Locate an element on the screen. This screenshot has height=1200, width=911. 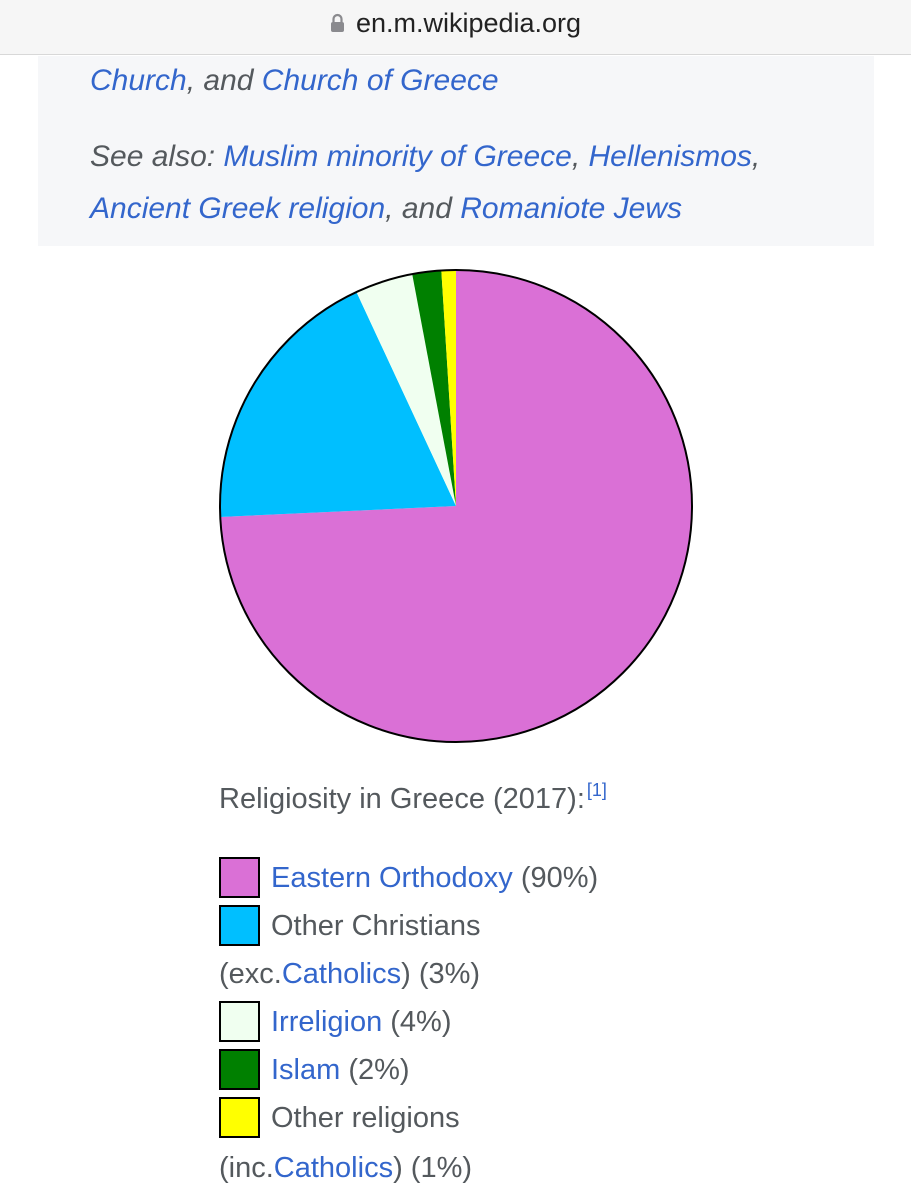
url-display: en.m.wikipedia.org is located at coordinates (455, 23).